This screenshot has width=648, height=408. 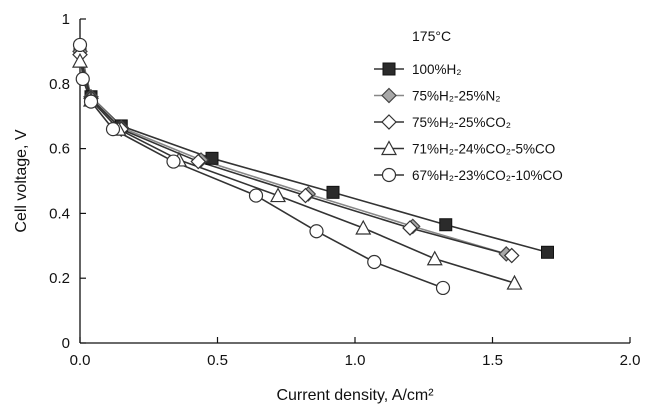 I want to click on legend-label: 67%H₂-23%CO₂-10%CO, so click(x=487, y=175).